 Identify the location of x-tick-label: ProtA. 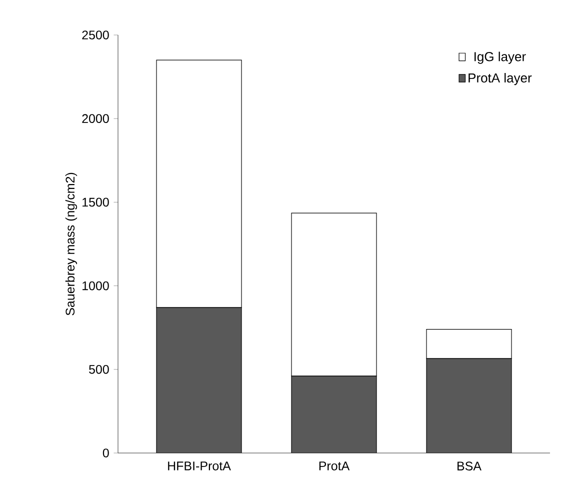
(334, 466).